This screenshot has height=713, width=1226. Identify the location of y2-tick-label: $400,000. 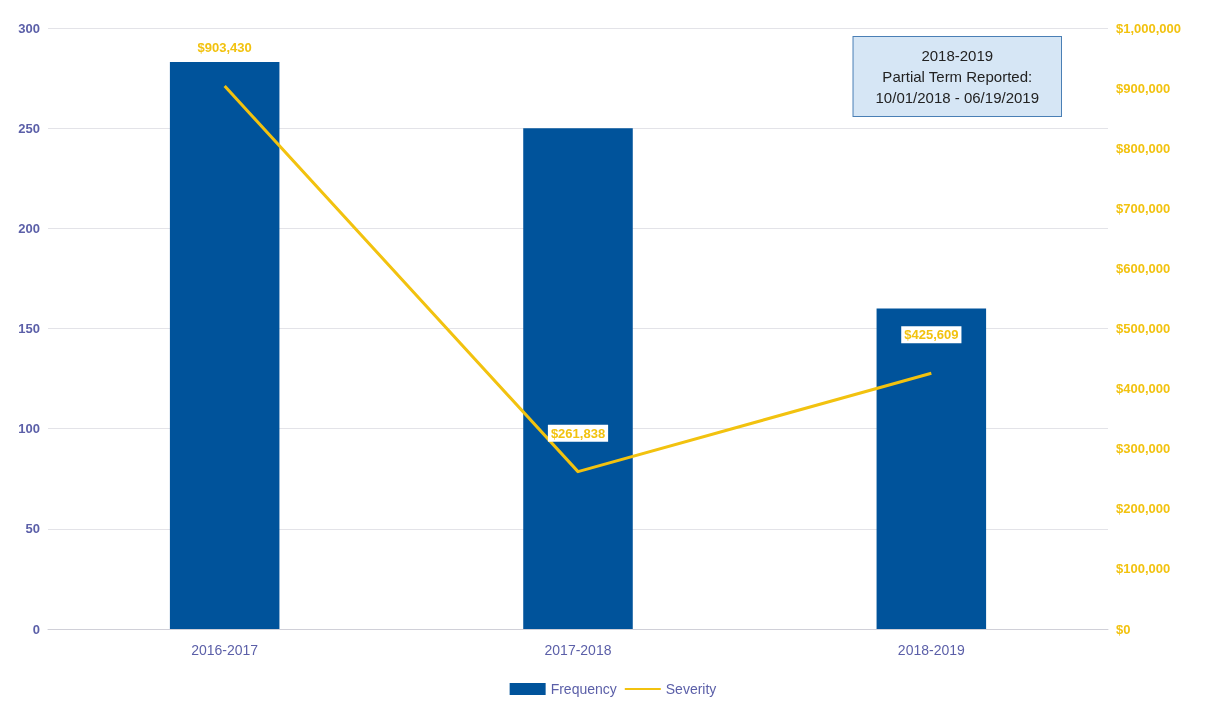
(1143, 389).